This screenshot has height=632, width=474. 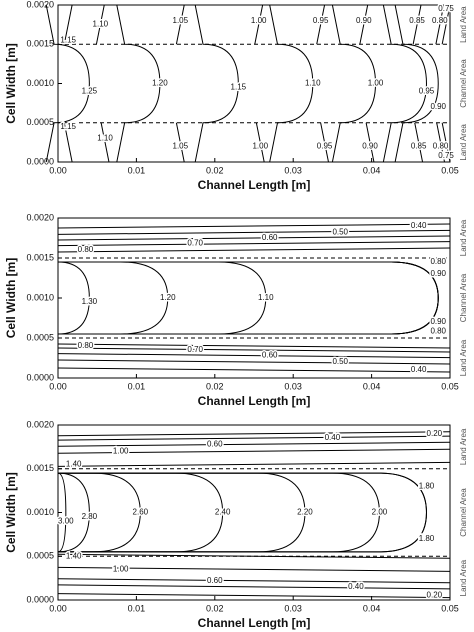 I want to click on x-tick-label: 0.00, so click(x=58, y=608).